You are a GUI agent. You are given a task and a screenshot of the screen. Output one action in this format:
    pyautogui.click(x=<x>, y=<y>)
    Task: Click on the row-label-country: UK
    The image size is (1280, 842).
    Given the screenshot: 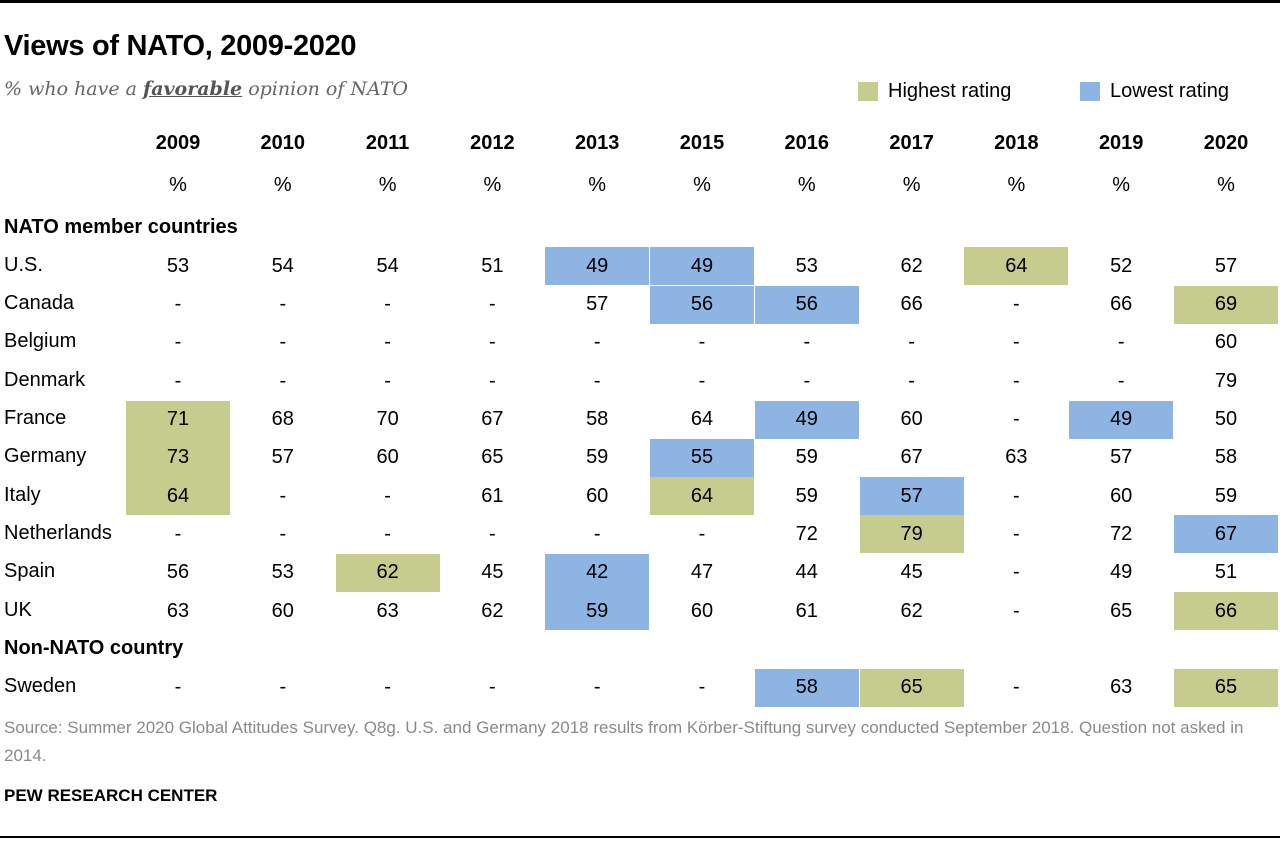 What is the action you would take?
    pyautogui.click(x=18, y=609)
    